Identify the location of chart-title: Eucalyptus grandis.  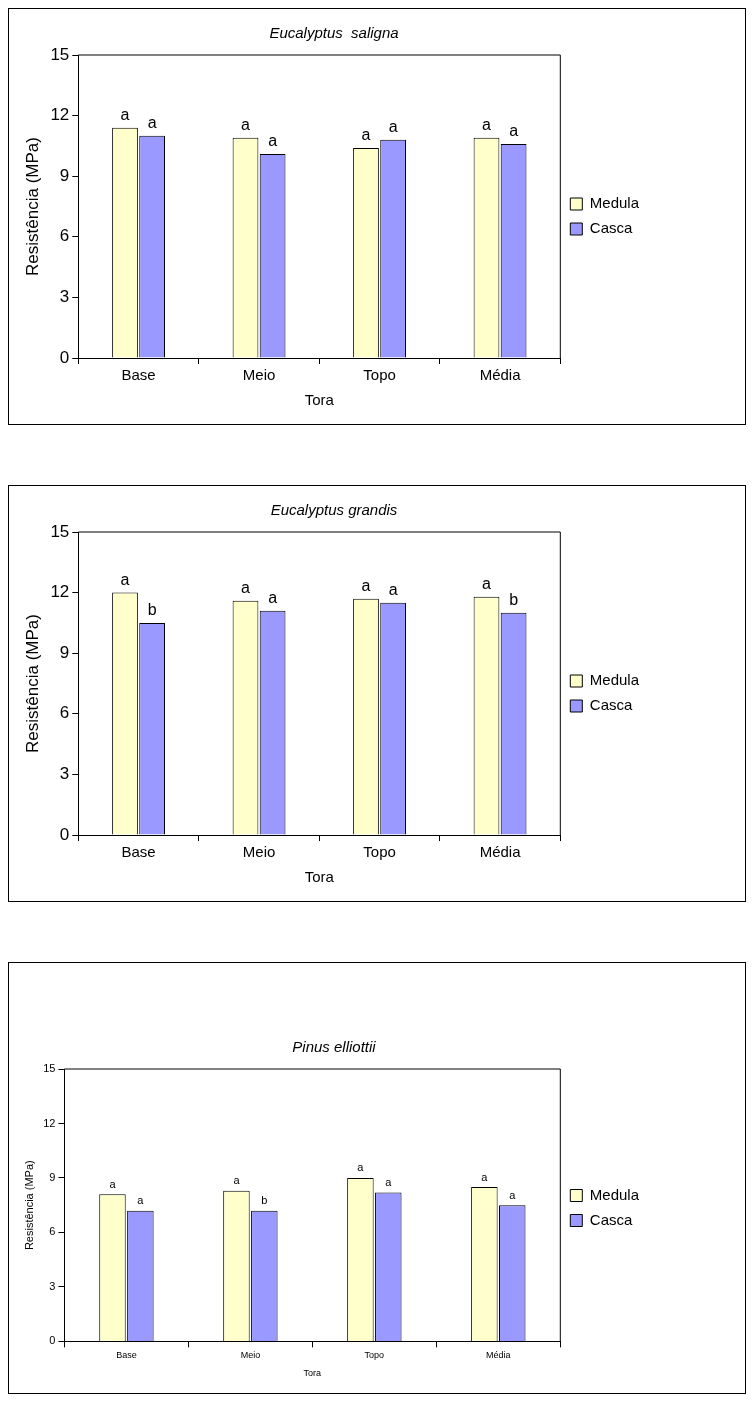
(334, 510).